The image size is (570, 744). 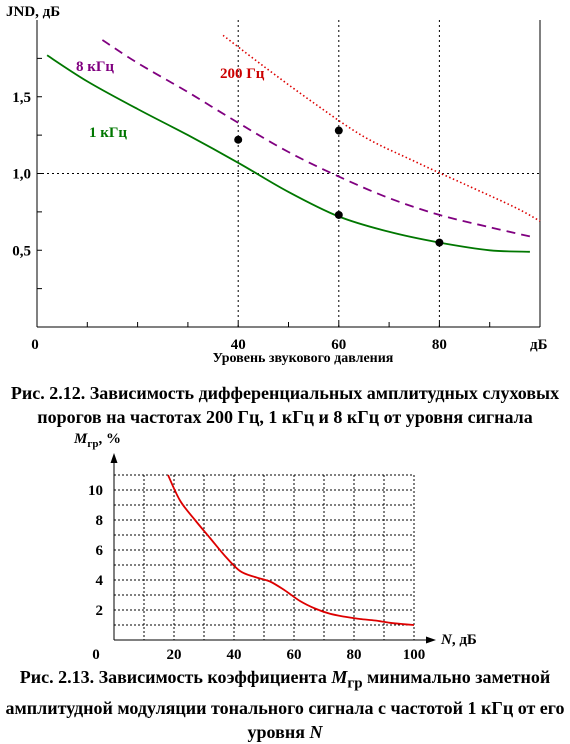 I want to click on x-tick-labels: 0 40 60 80, so click(x=239, y=345).